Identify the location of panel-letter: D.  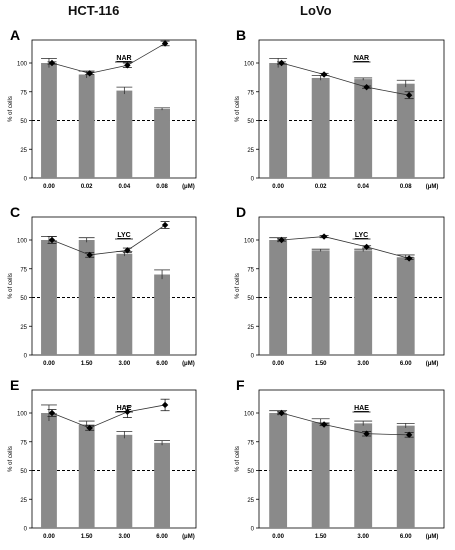
(241, 212).